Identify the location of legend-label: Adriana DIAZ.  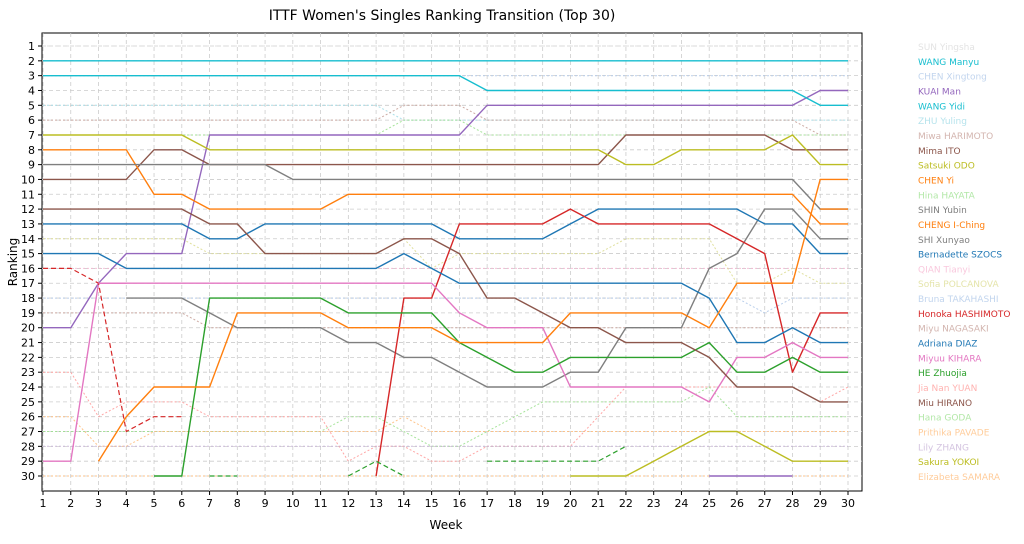
(947, 345).